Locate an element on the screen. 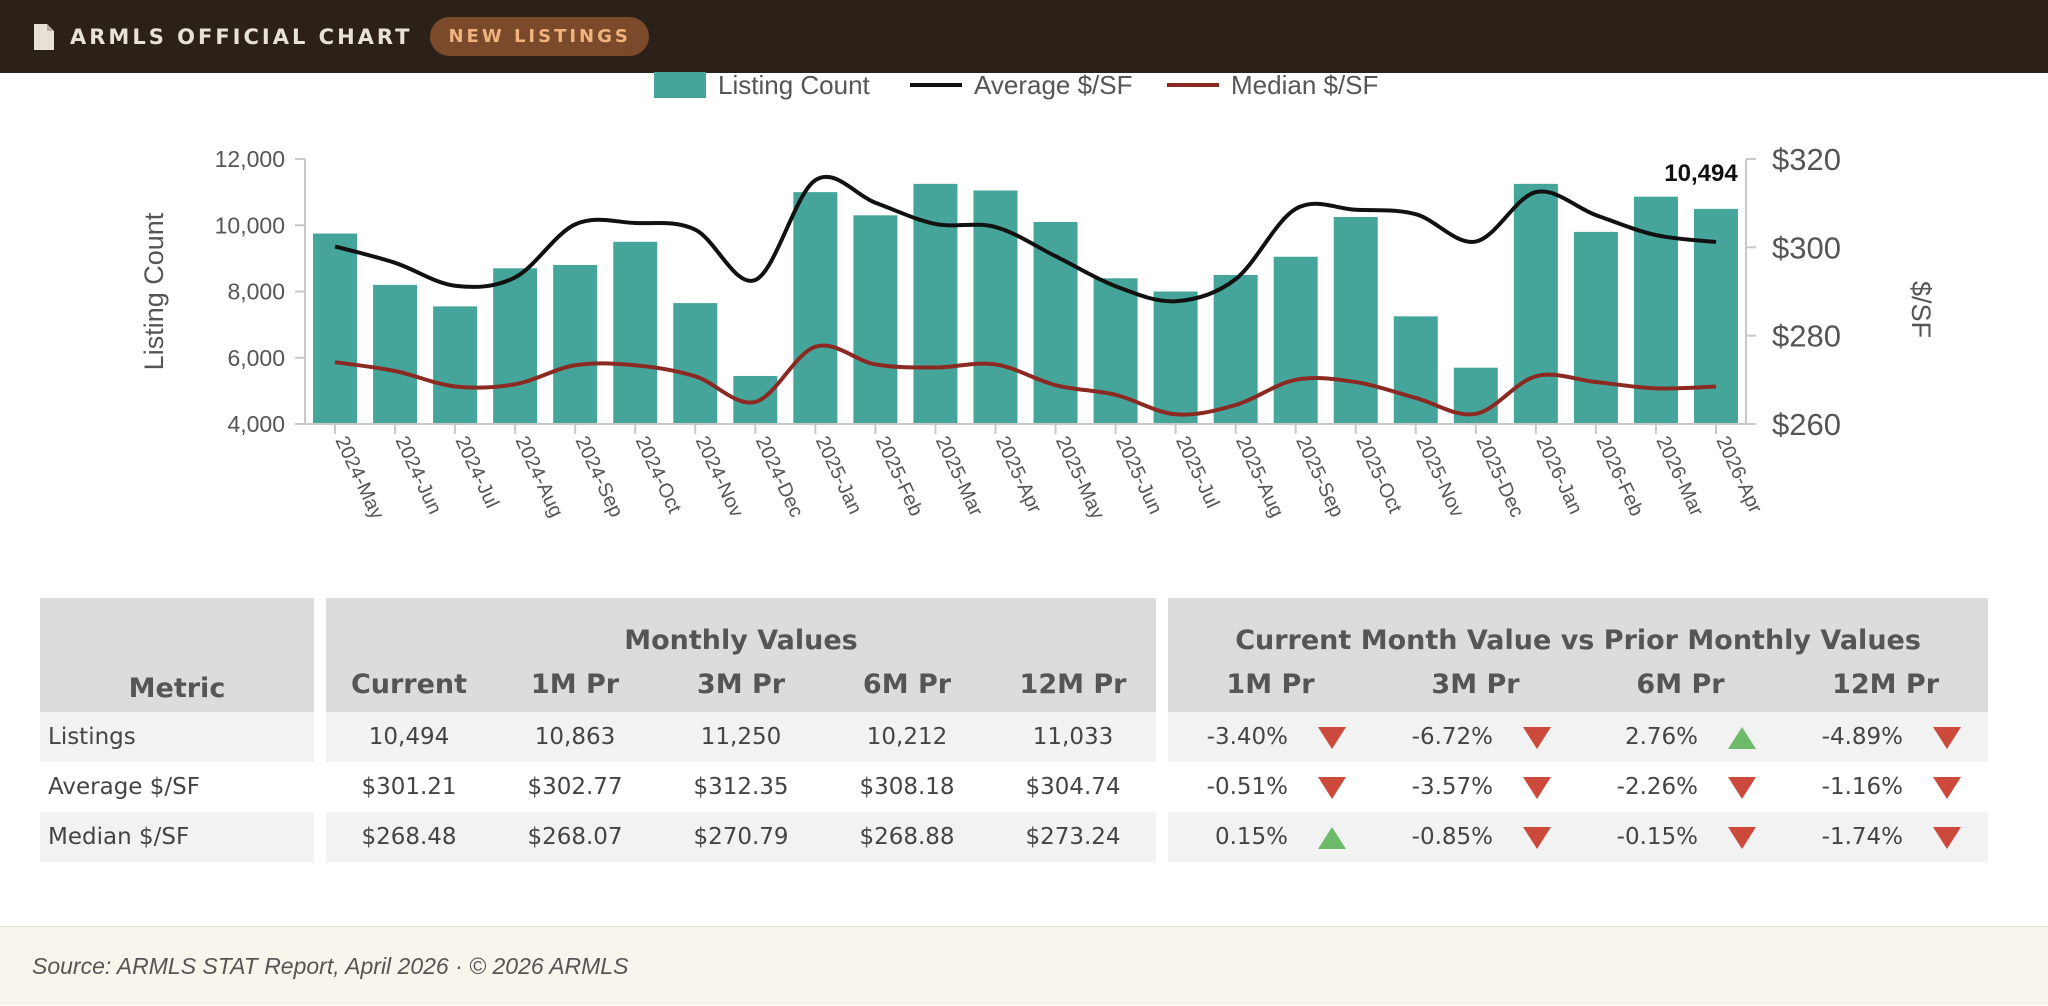 The width and height of the screenshot is (2048, 1006). y2-axis-title: $/SF is located at coordinates (1921, 309).